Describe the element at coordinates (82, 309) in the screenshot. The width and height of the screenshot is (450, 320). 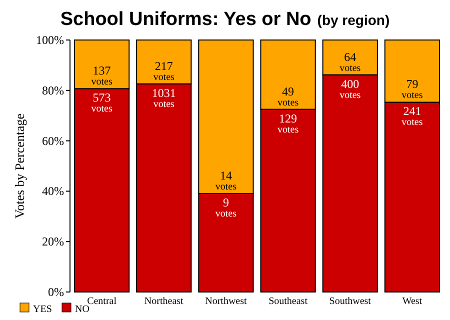
I see `legend-label: NO` at that location.